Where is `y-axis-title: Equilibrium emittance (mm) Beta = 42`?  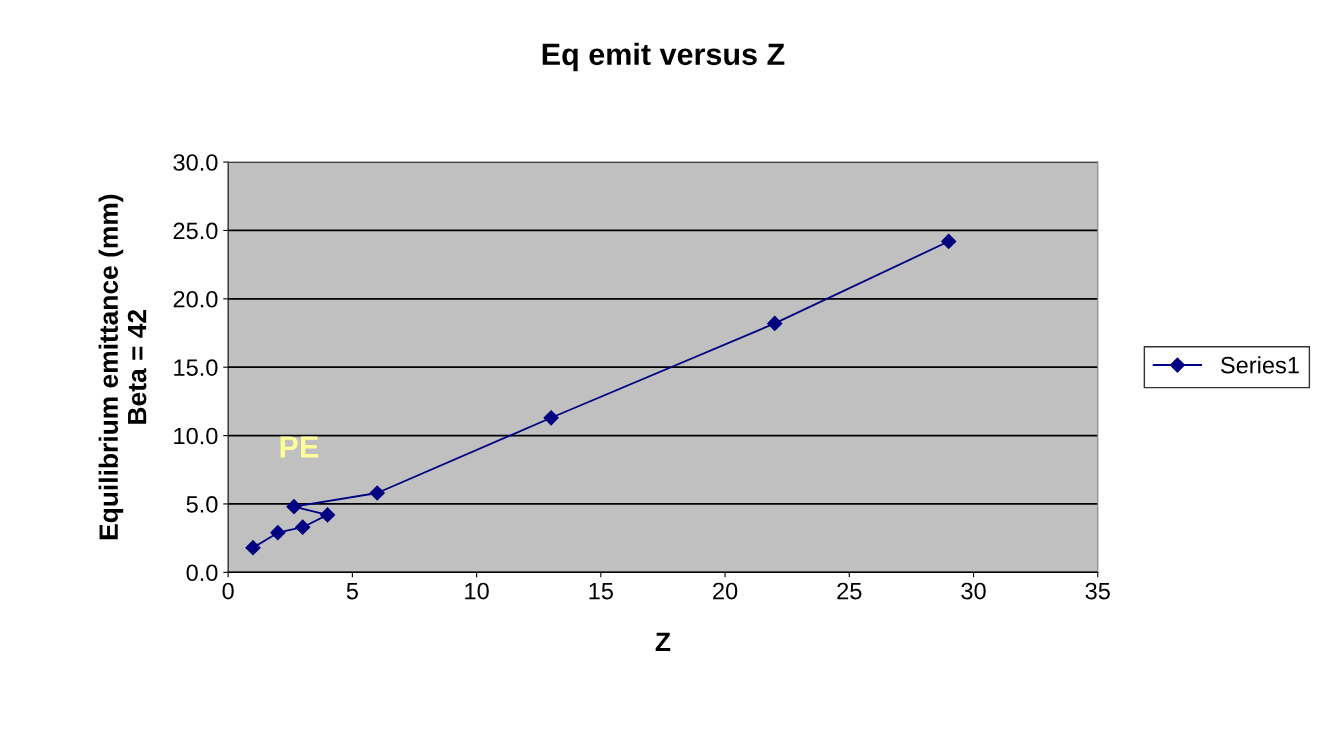 y-axis-title: Equilibrium emittance (mm) Beta = 42 is located at coordinates (122, 367).